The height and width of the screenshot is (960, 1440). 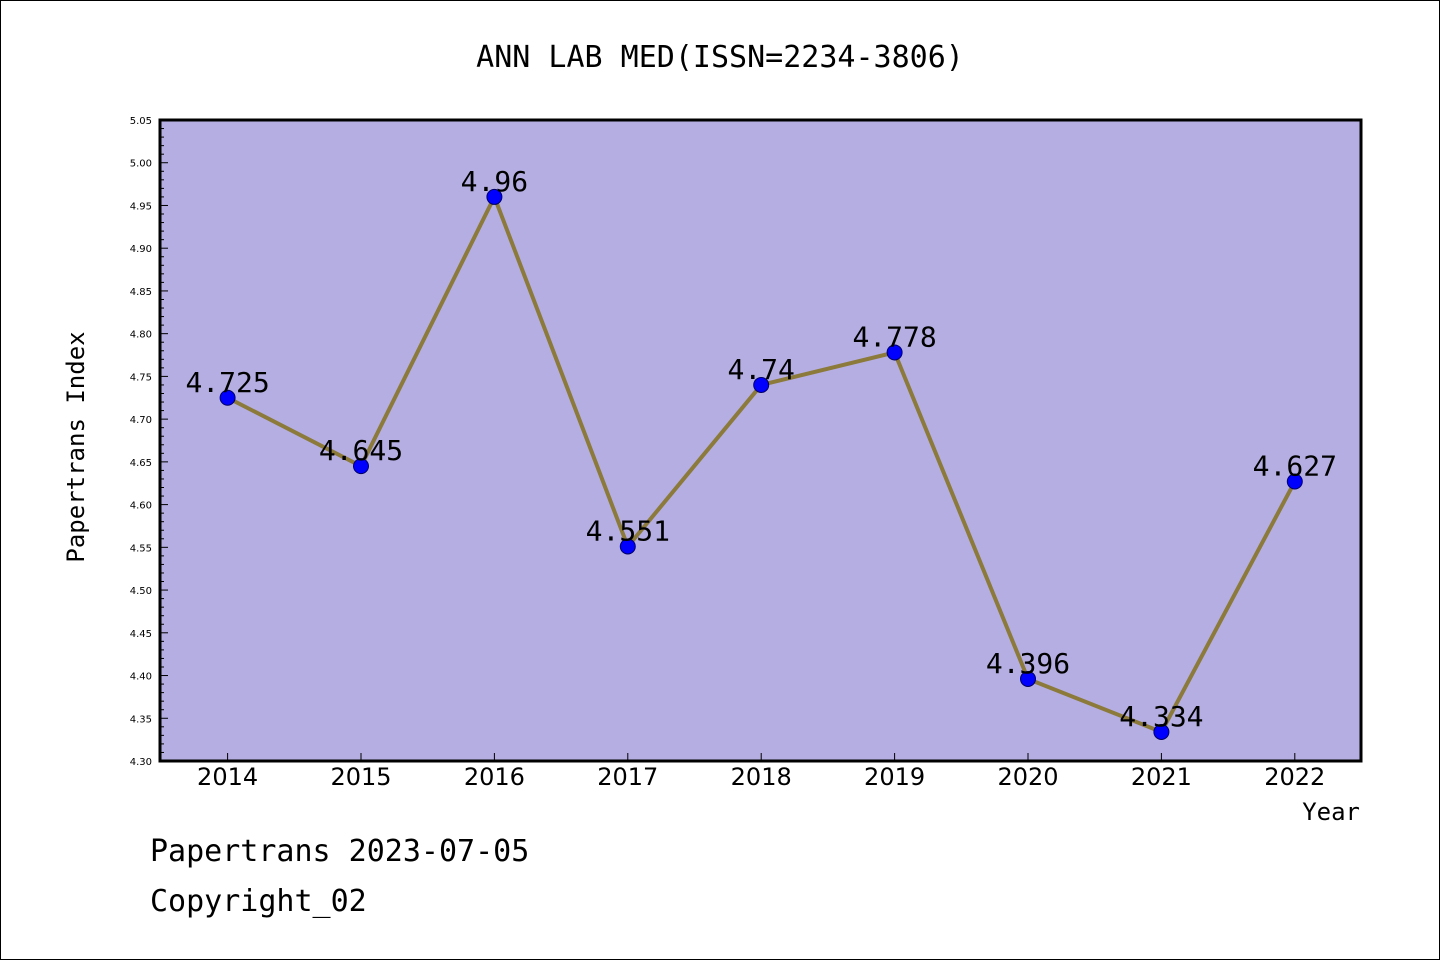 I want to click on y-tick-label: 4.60, so click(x=141, y=506).